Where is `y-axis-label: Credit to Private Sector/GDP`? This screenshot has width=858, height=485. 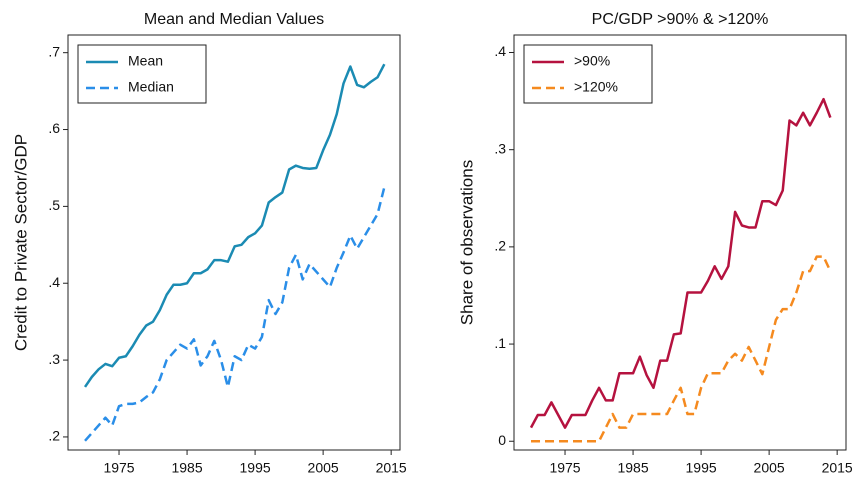
y-axis-label: Credit to Private Sector/GDP is located at coordinates (20, 242).